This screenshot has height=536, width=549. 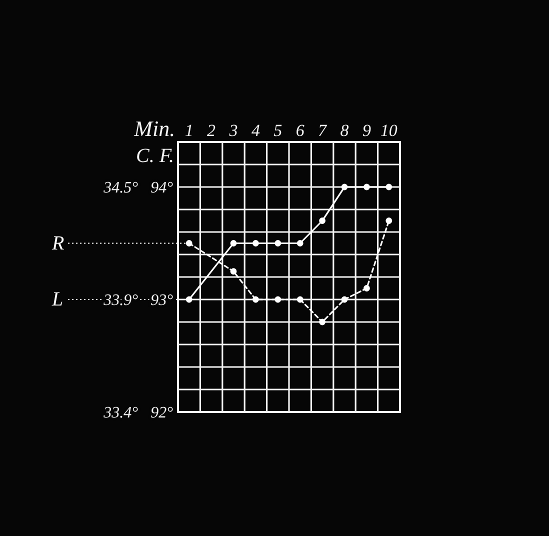 I want to click on x-tick-label: 1, so click(x=189, y=130).